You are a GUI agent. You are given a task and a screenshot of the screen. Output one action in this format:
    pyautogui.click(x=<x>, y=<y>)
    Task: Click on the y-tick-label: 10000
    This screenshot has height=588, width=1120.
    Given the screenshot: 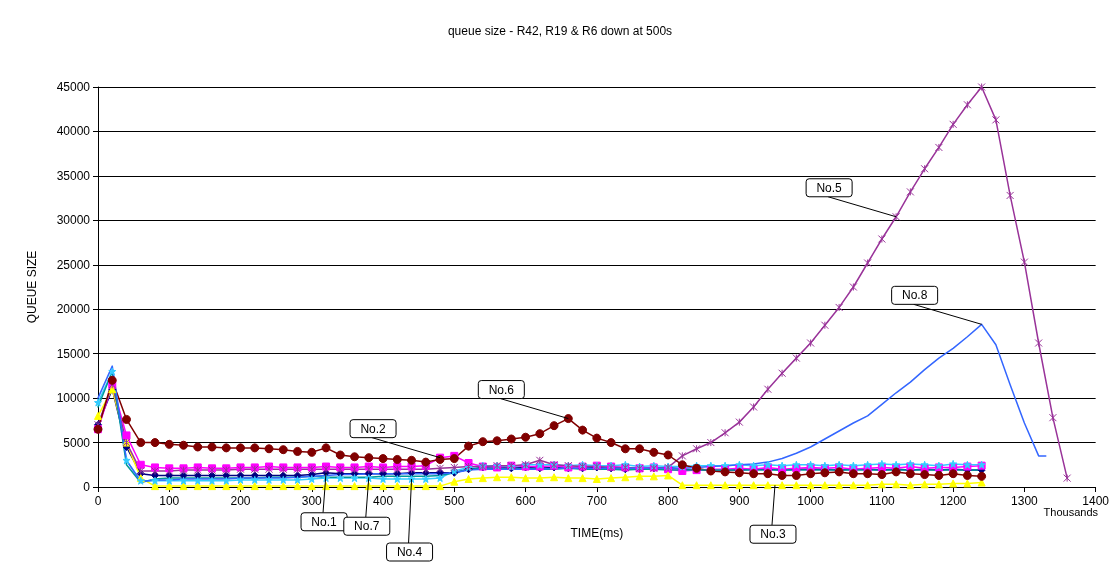 What is the action you would take?
    pyautogui.click(x=73, y=398)
    